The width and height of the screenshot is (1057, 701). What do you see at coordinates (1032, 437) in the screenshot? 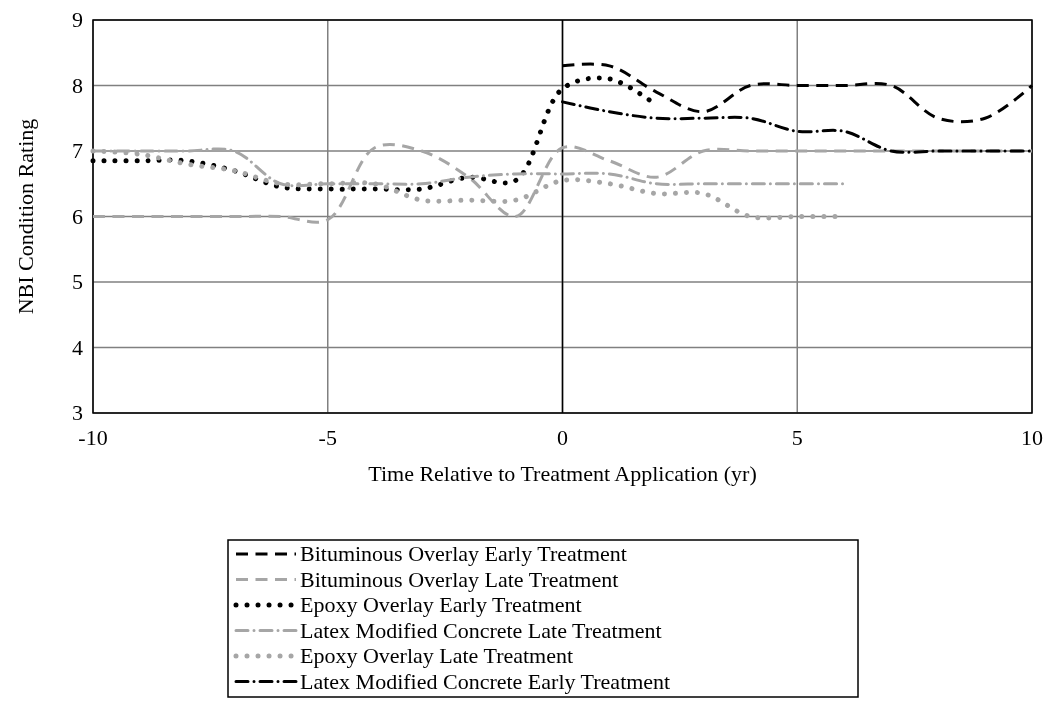
I see `x-tick-label: 10` at bounding box center [1032, 437].